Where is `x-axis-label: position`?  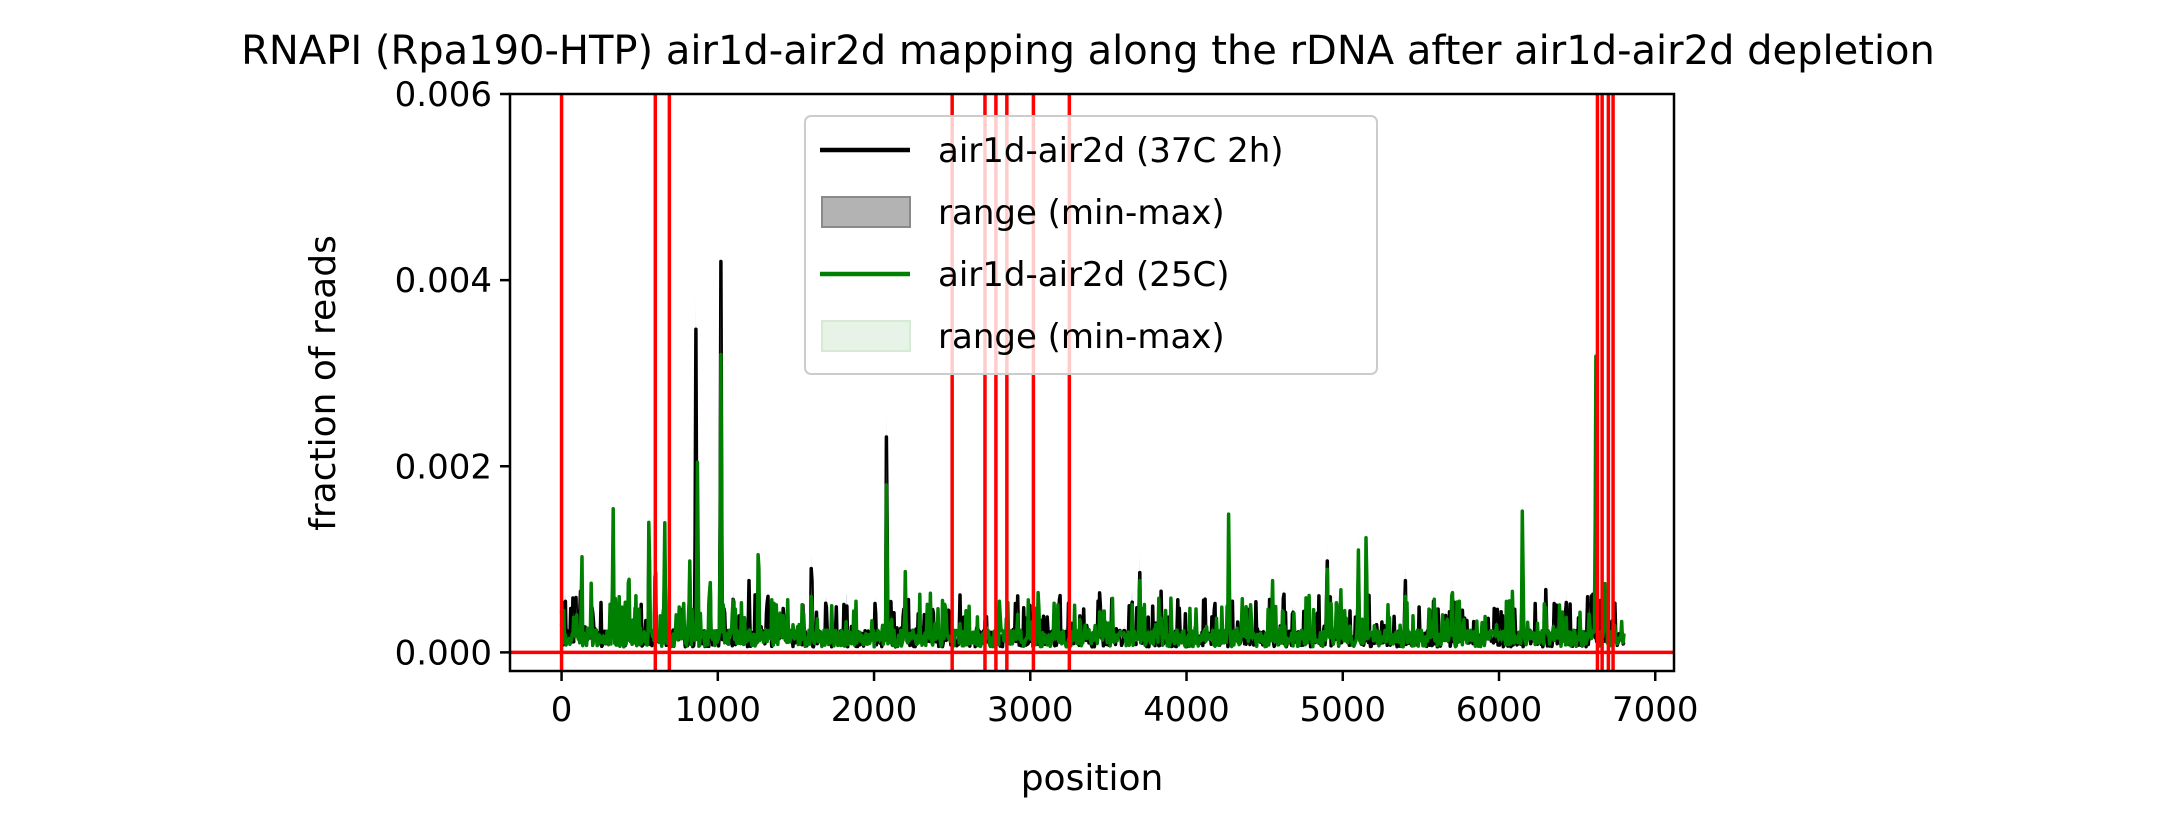
x-axis-label: position is located at coordinates (1092, 778).